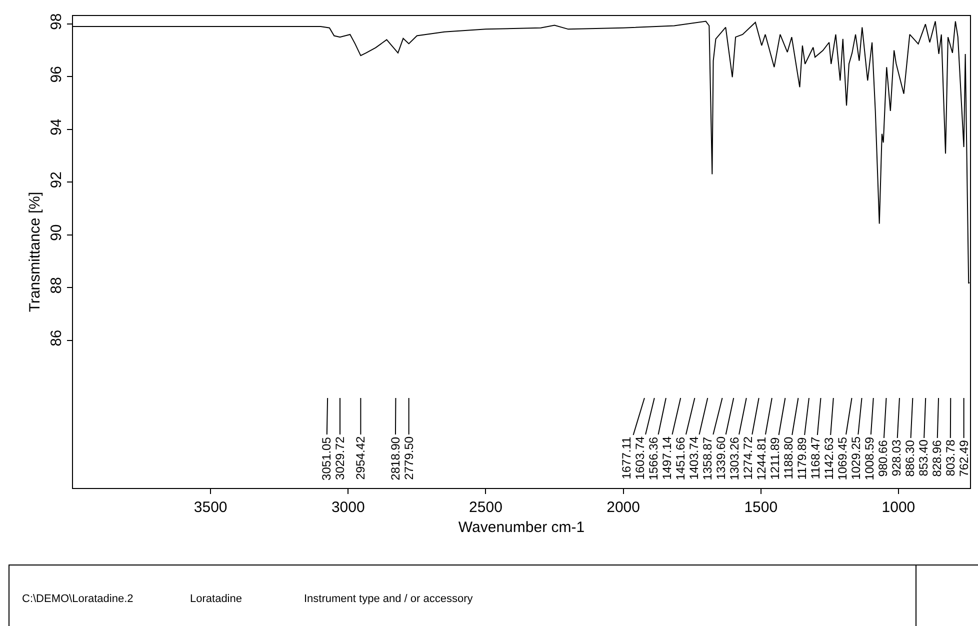 Image resolution: width=978 pixels, height=626 pixels. Describe the element at coordinates (348, 507) in the screenshot. I see `x-tick-label: 3000` at that location.